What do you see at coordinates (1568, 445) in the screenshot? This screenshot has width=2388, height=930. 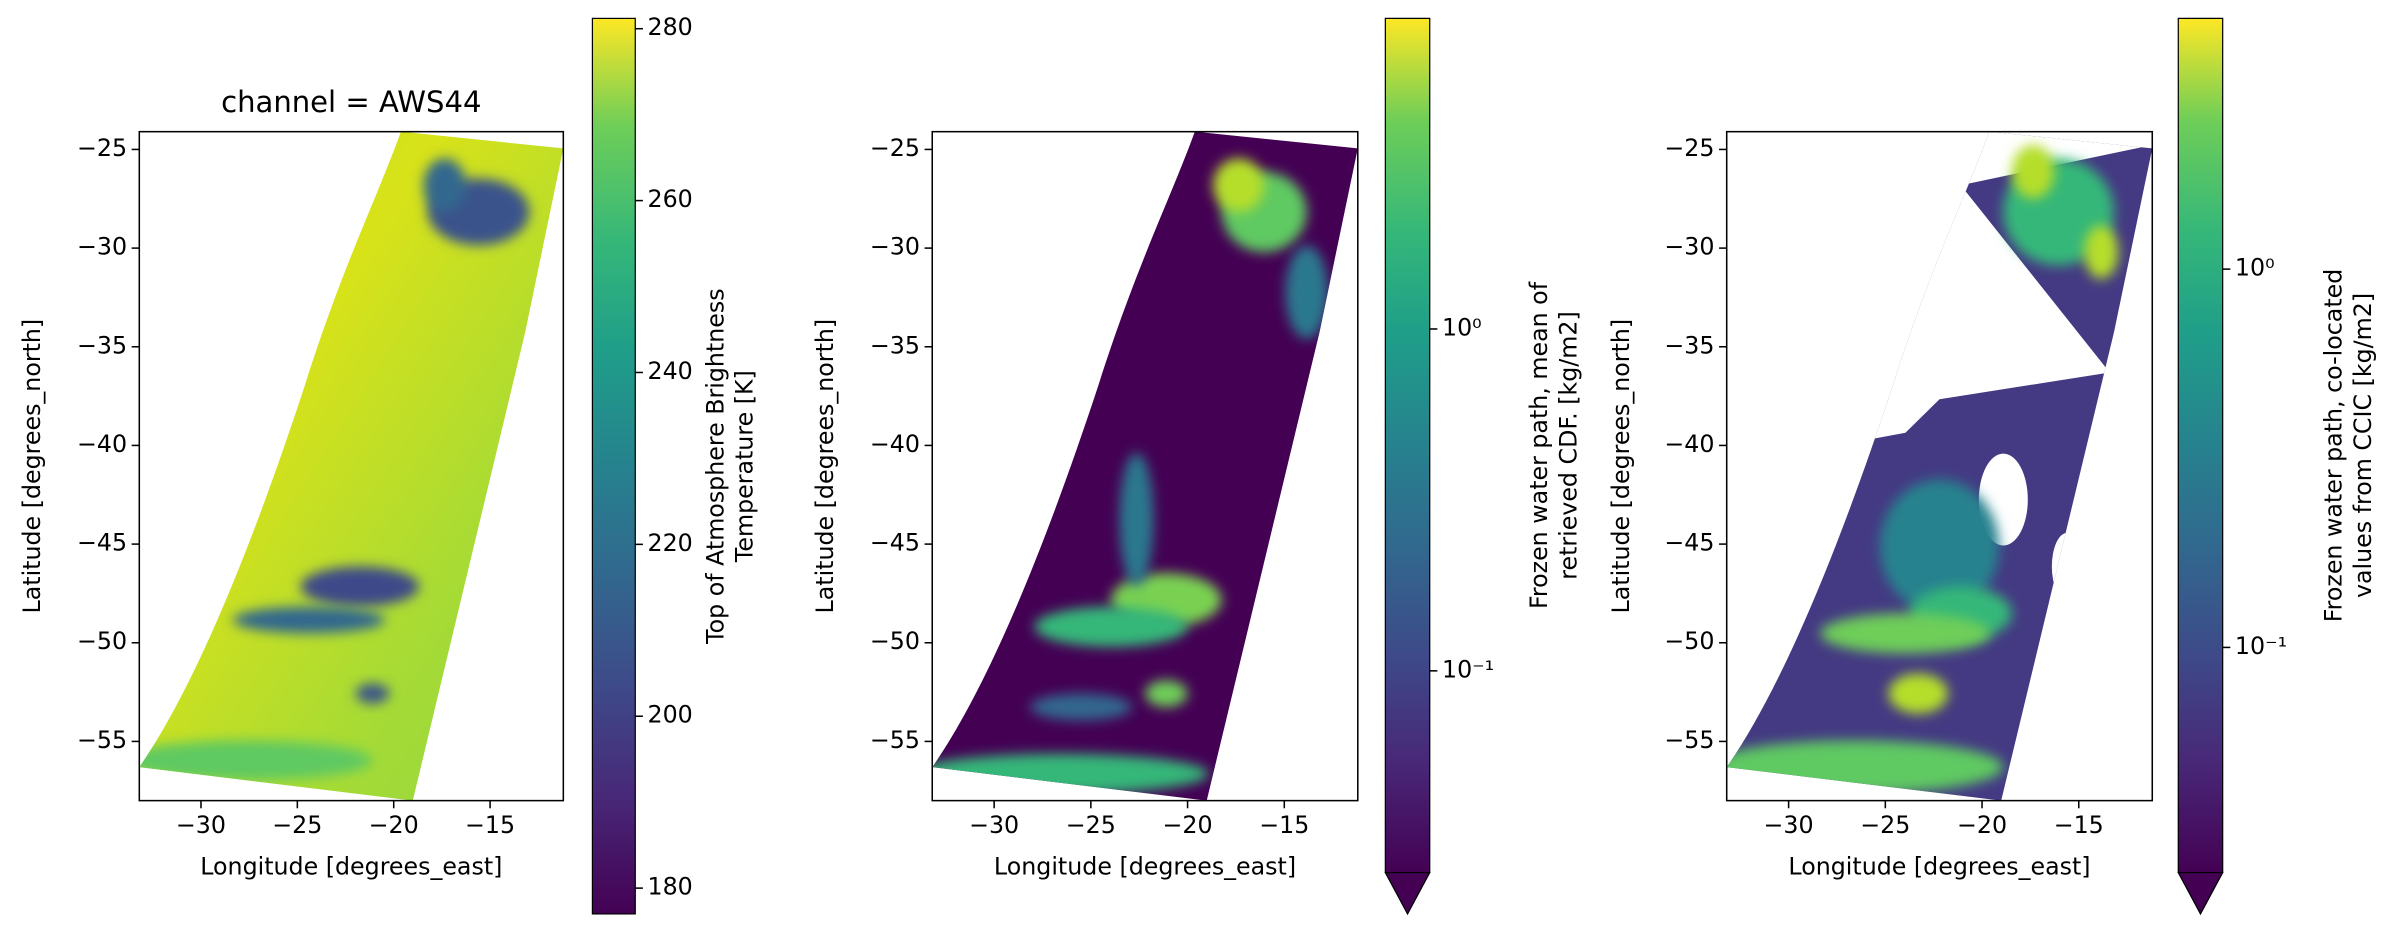 I see `colorbar-label: retrieved CDF. [kg/m2]` at bounding box center [1568, 445].